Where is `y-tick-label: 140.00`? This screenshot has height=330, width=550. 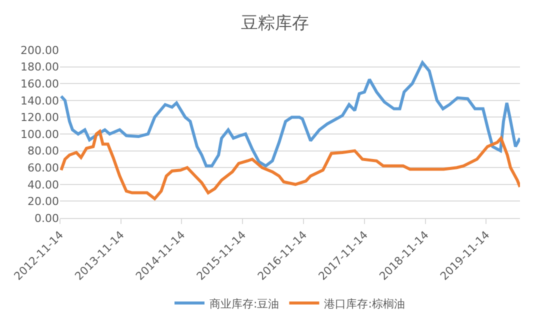 y-tick-label: 140.00 is located at coordinates (39, 101).